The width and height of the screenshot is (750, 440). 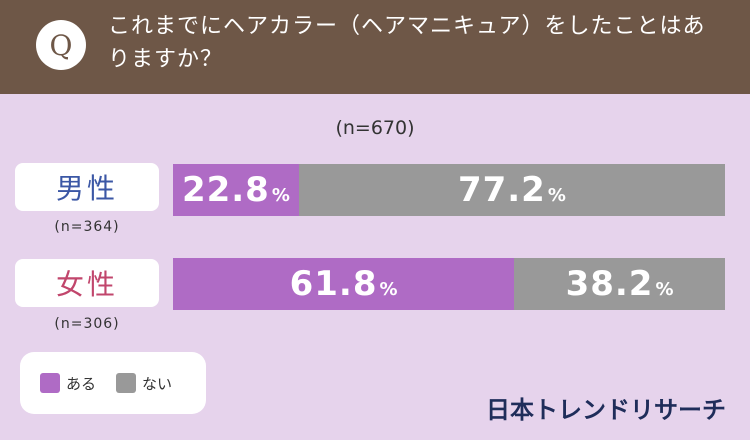 I want to click on total-sample-size: (n=670), so click(x=375, y=128).